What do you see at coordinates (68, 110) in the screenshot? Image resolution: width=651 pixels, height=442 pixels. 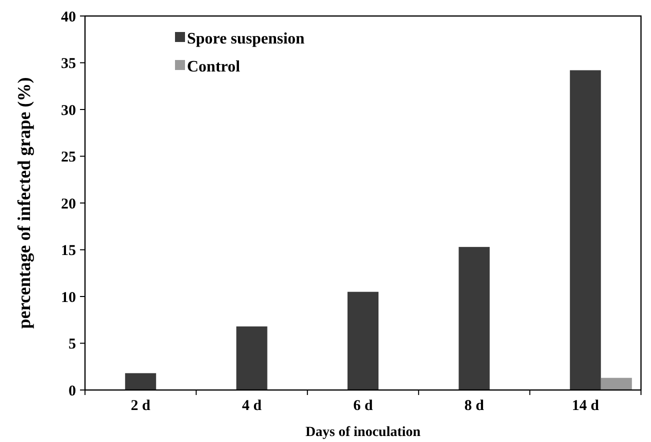 I see `y-tick-label: 30` at bounding box center [68, 110].